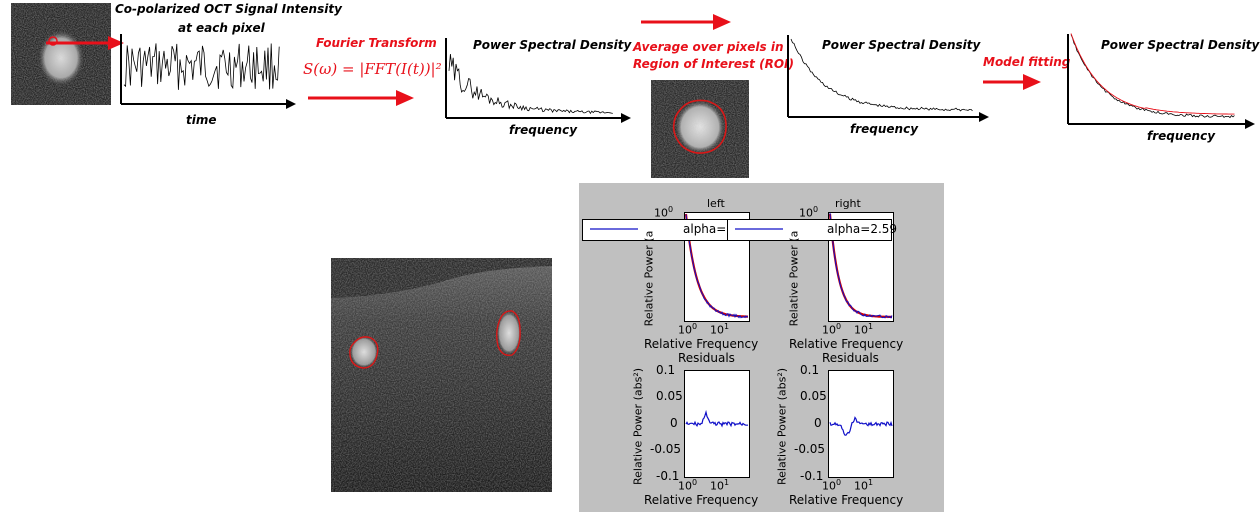  What do you see at coordinates (201, 120) in the screenshot?
I see `signal-xlabel: time` at bounding box center [201, 120].